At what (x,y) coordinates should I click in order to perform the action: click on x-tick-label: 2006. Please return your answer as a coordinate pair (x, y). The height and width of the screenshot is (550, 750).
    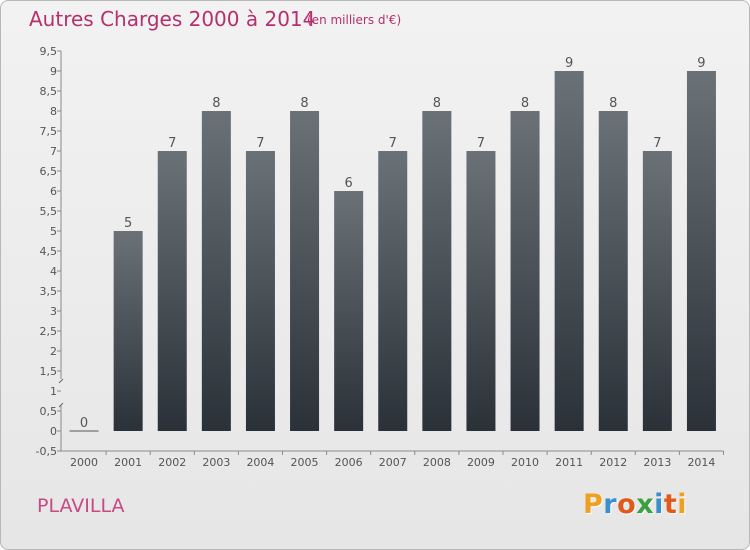
    Looking at the image, I should click on (349, 462).